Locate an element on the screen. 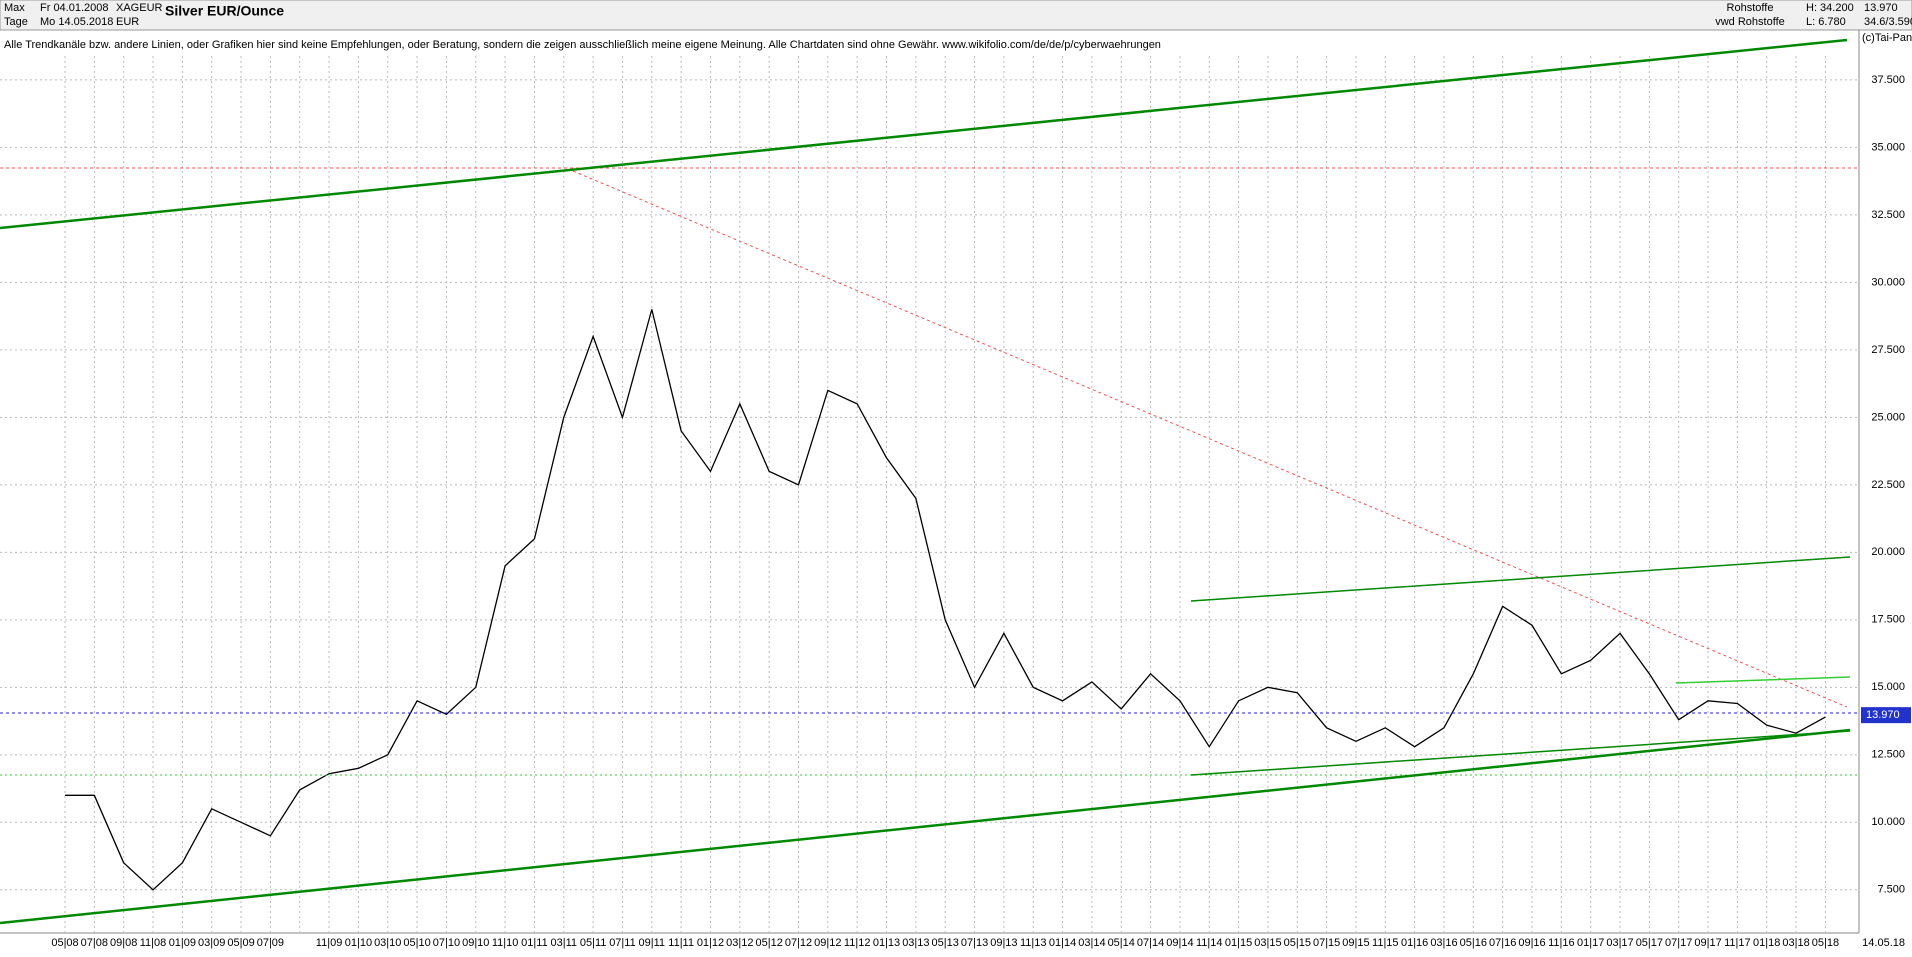 This screenshot has width=1912, height=957. x-tick-label: 07|17 is located at coordinates (1678, 943).